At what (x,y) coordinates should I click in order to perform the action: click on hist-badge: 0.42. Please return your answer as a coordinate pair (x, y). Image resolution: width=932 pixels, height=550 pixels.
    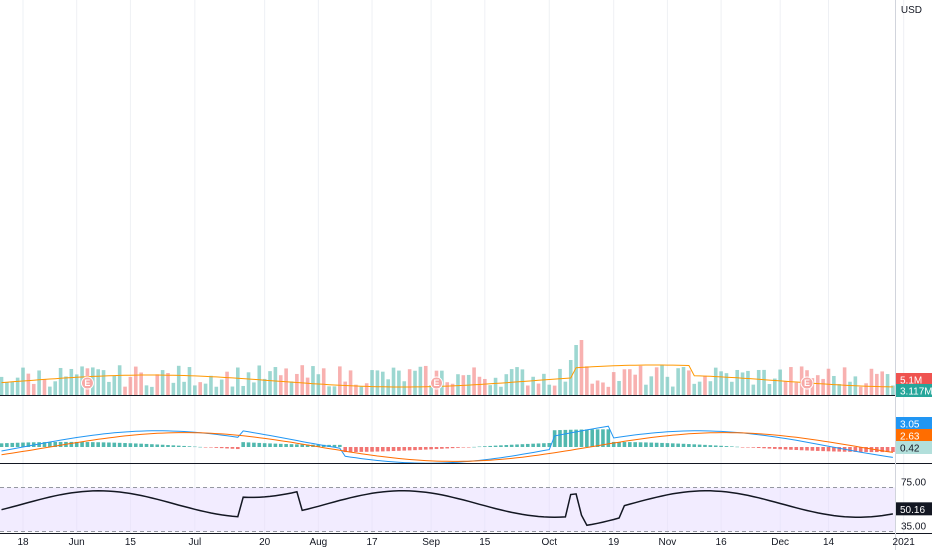
    Looking at the image, I should click on (910, 449).